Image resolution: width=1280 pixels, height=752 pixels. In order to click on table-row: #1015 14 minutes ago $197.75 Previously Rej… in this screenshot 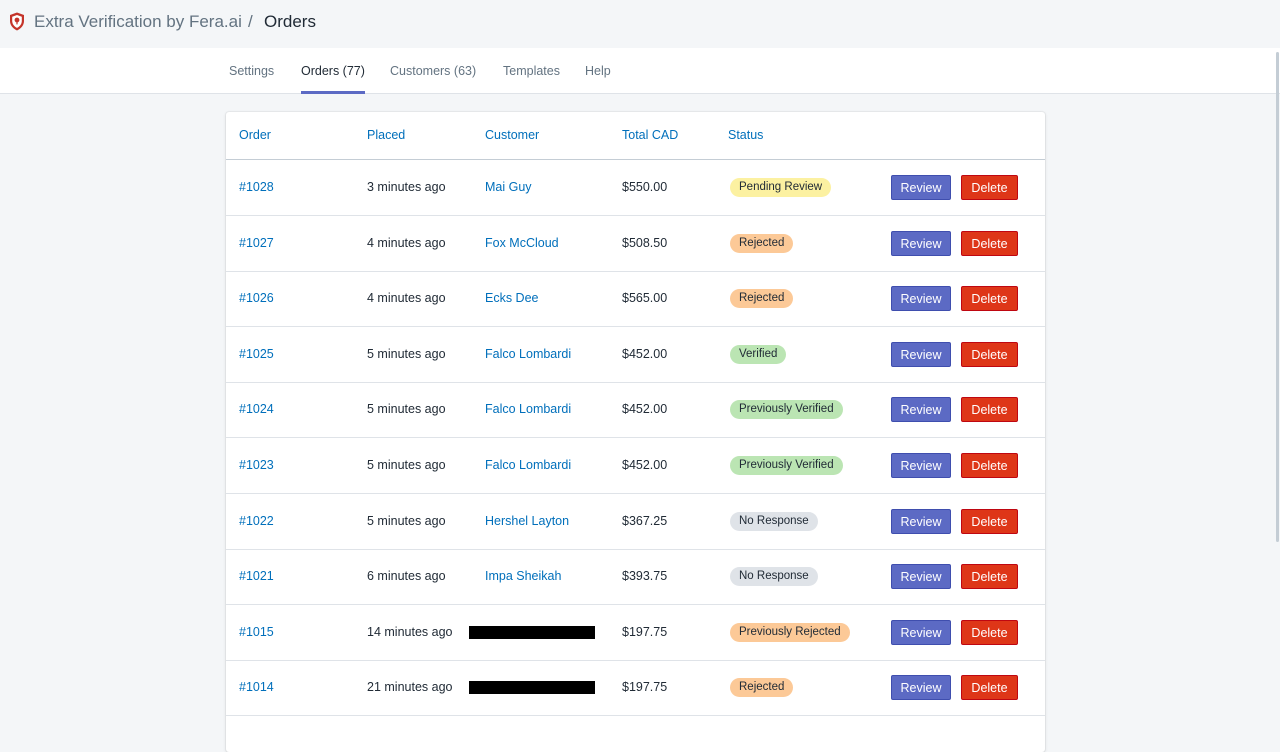, I will do `click(635, 633)`.